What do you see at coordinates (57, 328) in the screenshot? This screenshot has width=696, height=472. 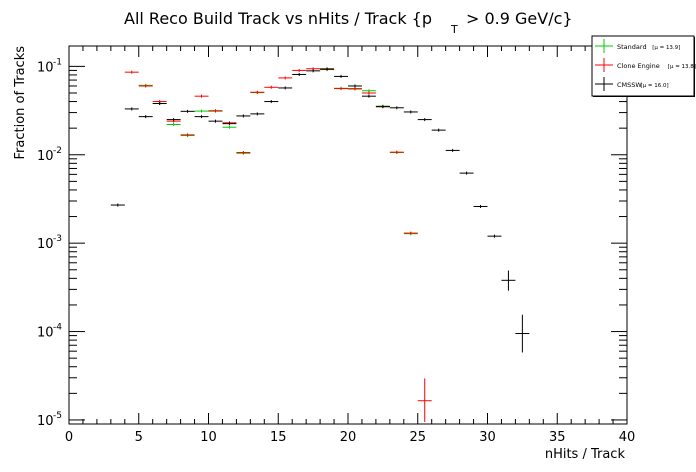 I see `y-tick-label-exponent: -4` at bounding box center [57, 328].